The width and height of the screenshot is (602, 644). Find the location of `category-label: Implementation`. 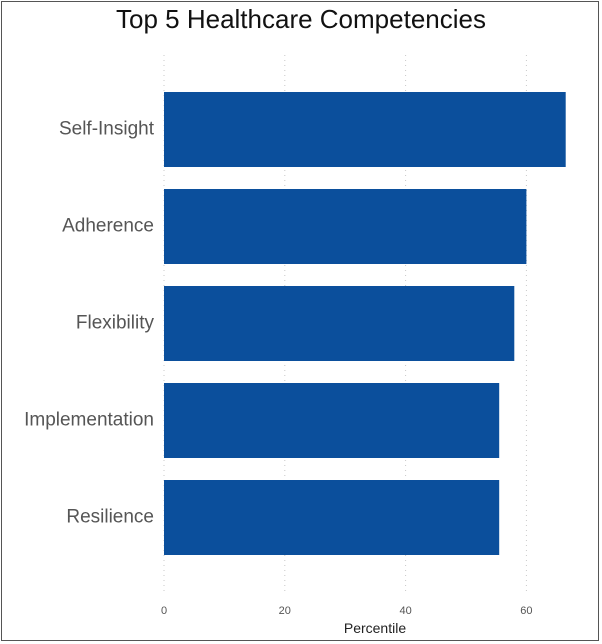

category-label: Implementation is located at coordinates (89, 420).